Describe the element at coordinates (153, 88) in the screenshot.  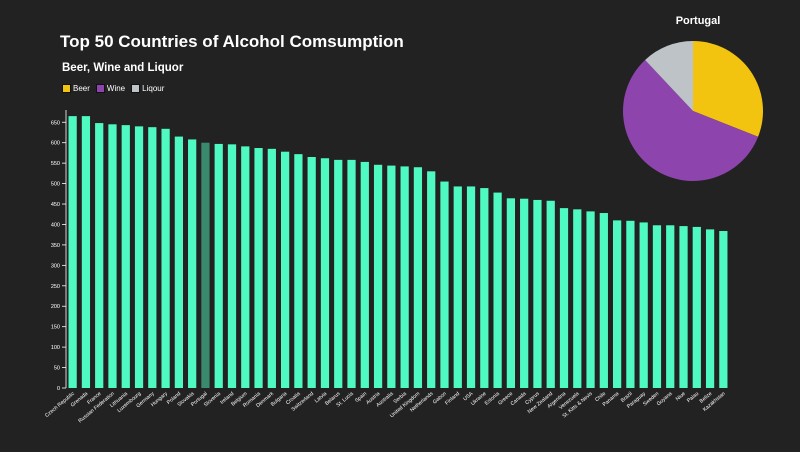
I see `legend-label-liqour: Liqour` at that location.